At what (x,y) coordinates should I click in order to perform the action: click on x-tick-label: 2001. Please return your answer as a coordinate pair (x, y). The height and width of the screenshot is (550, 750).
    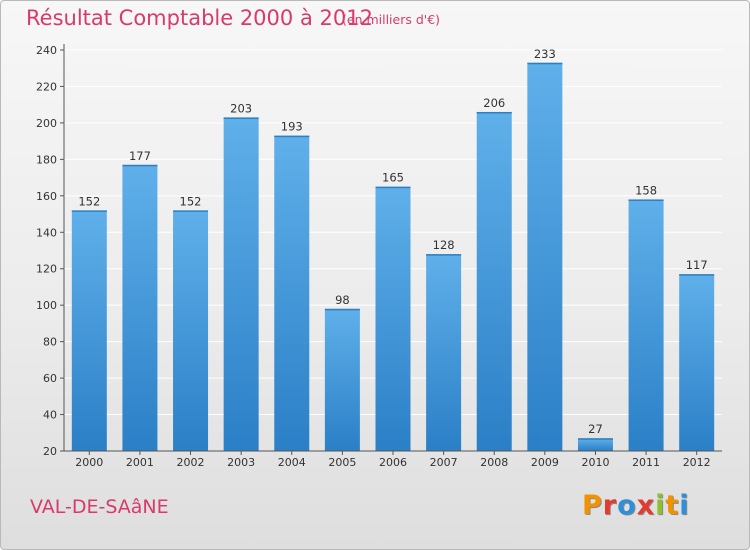
    Looking at the image, I should click on (140, 462).